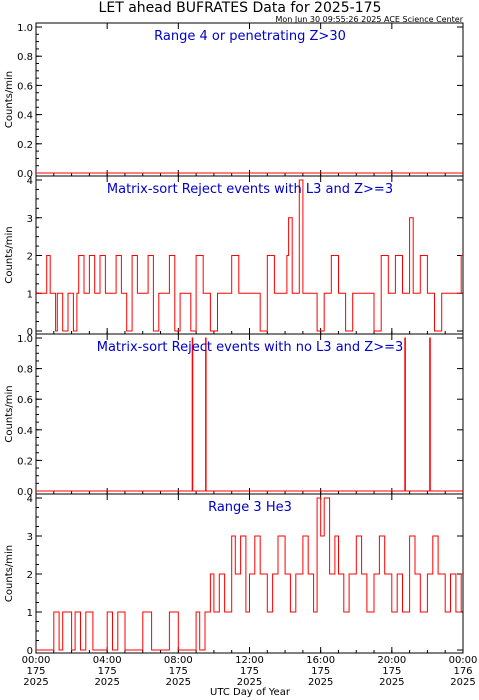  Describe the element at coordinates (250, 507) in the screenshot. I see `panel-title: Range 3 He3` at that location.